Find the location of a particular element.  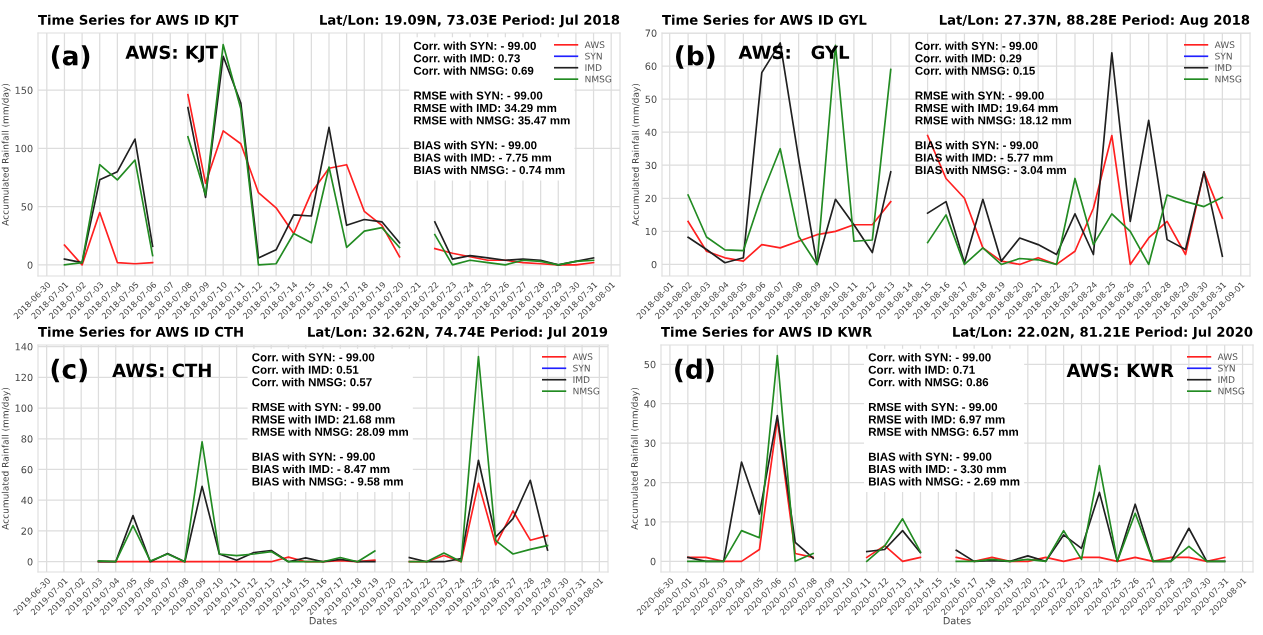

y-tick-label: 120 is located at coordinates (24, 377).